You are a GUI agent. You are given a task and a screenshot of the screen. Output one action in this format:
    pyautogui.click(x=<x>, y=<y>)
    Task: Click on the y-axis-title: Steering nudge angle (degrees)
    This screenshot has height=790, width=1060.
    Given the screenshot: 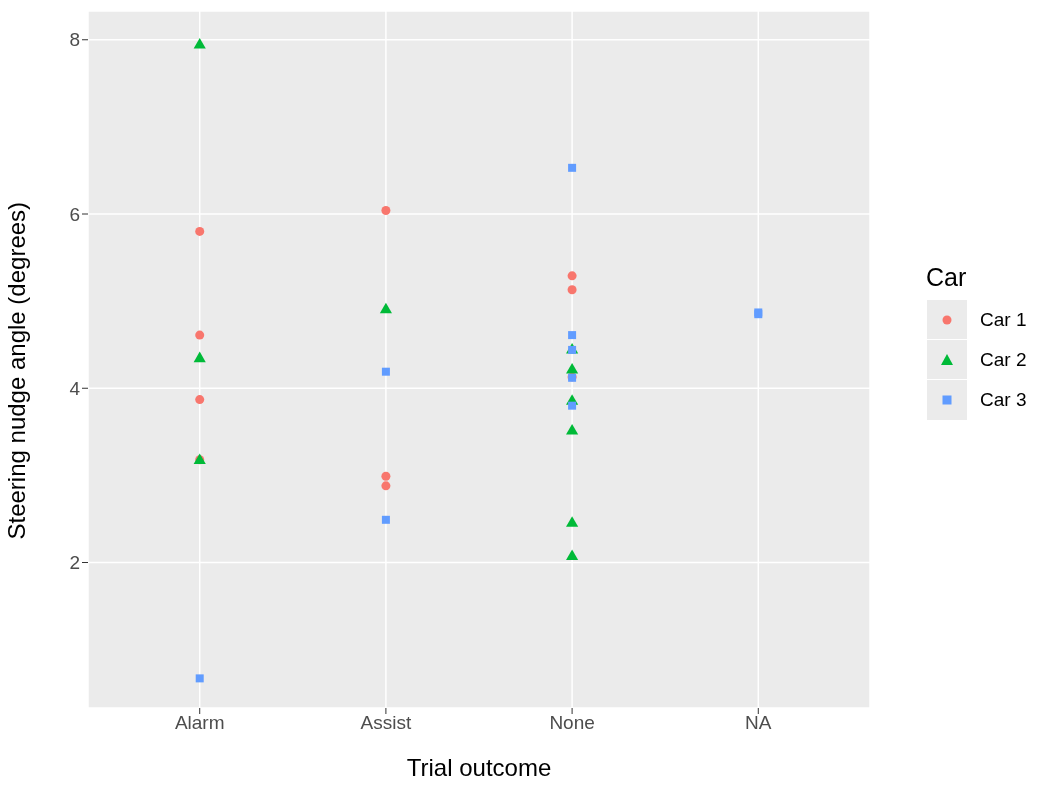 What is the action you would take?
    pyautogui.click(x=16, y=370)
    